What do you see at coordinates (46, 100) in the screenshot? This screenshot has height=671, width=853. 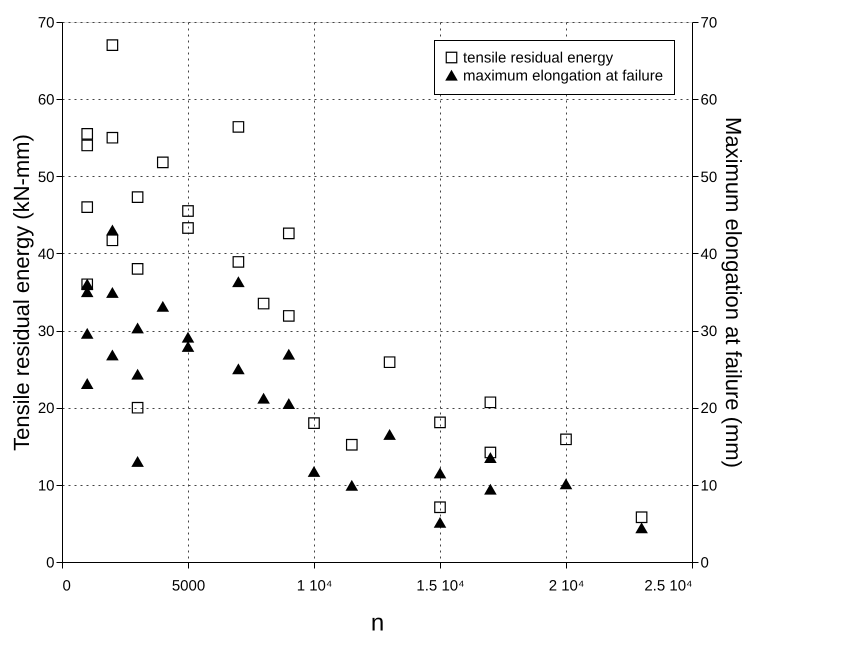 I see `y-tick-label: 60` at bounding box center [46, 100].